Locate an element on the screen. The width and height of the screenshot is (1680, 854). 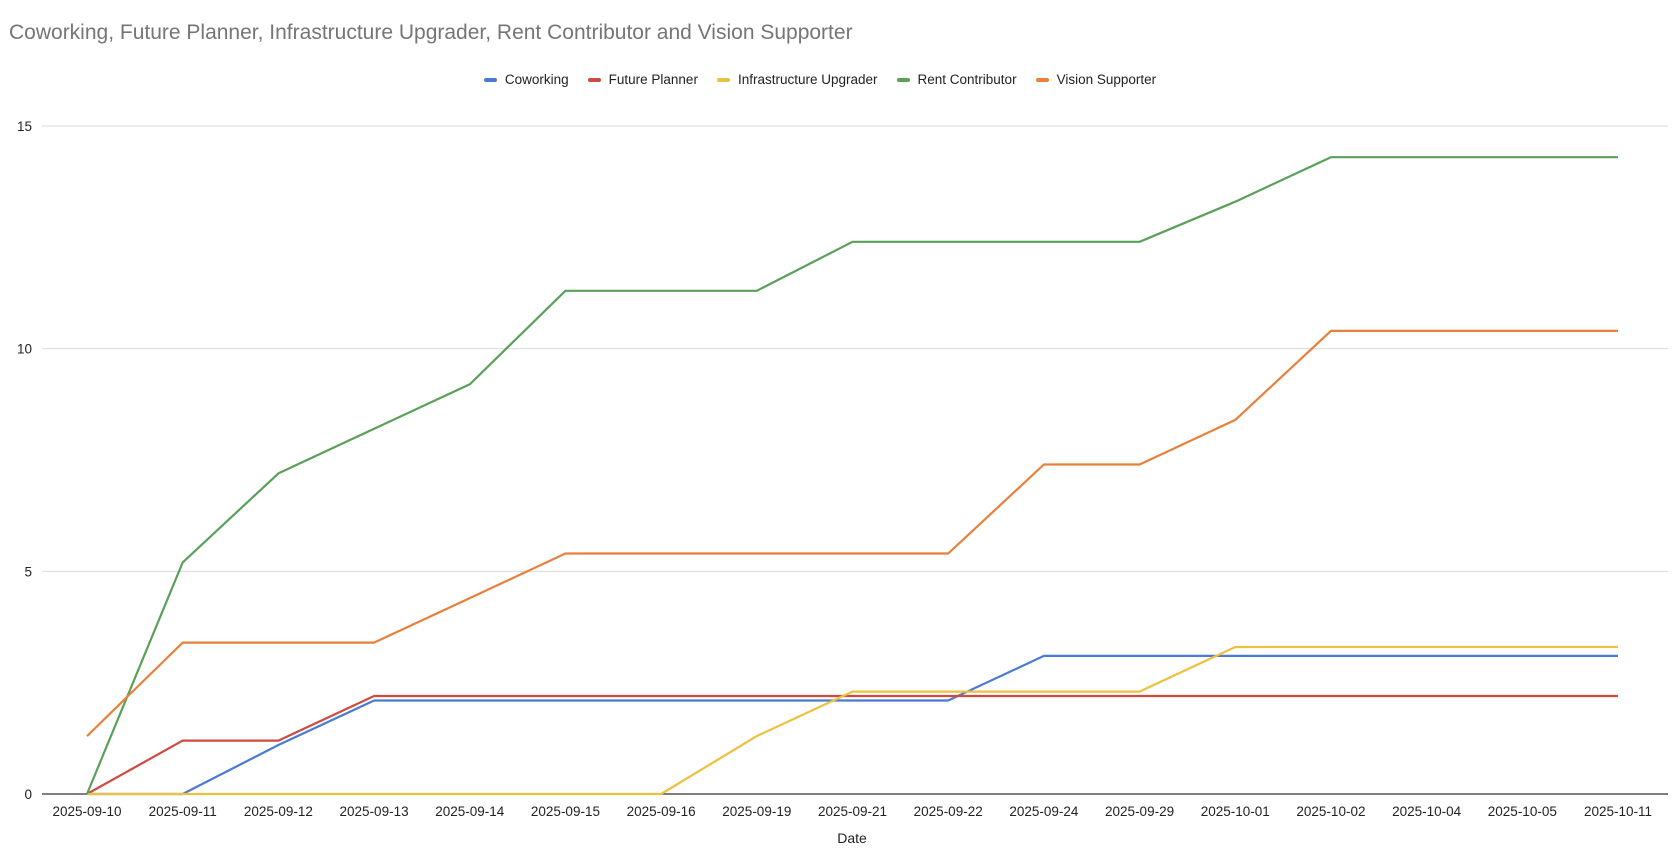
legend-label: Vision Supporter is located at coordinates (1106, 79).